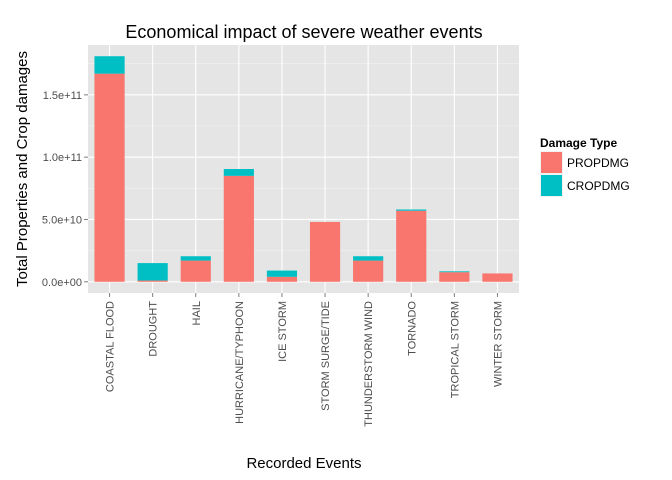 This screenshot has height=480, width=672. I want to click on y-tick-label: 0.0e+00, so click(62, 283).